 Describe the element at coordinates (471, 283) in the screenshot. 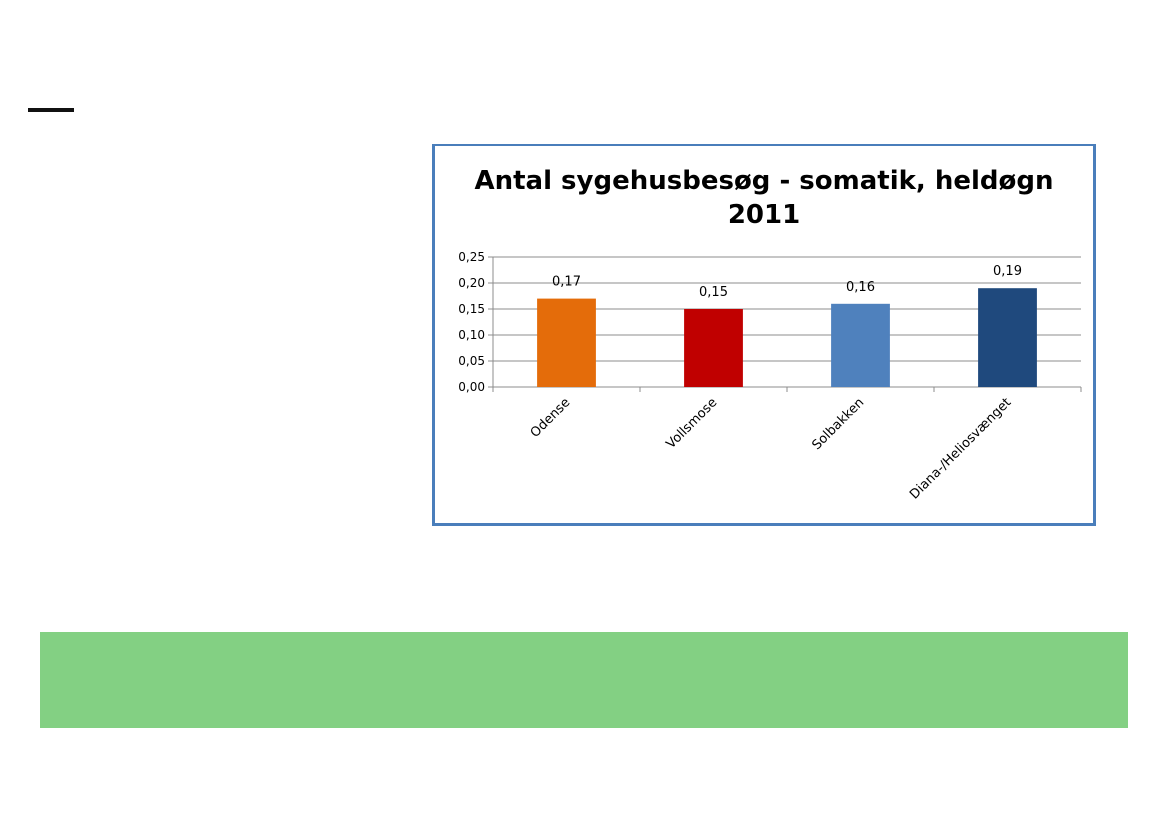

I see `y-tick-label: 0,20` at that location.